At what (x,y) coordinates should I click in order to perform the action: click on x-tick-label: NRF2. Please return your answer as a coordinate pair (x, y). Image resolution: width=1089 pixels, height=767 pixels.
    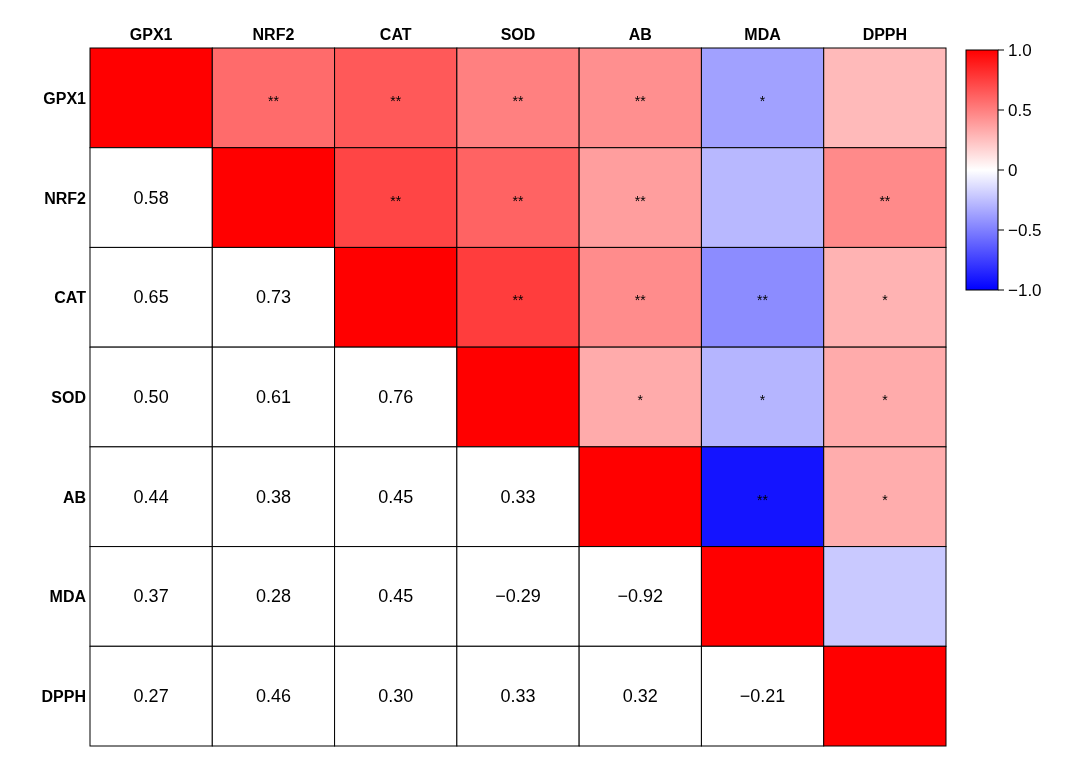
    Looking at the image, I should click on (273, 34).